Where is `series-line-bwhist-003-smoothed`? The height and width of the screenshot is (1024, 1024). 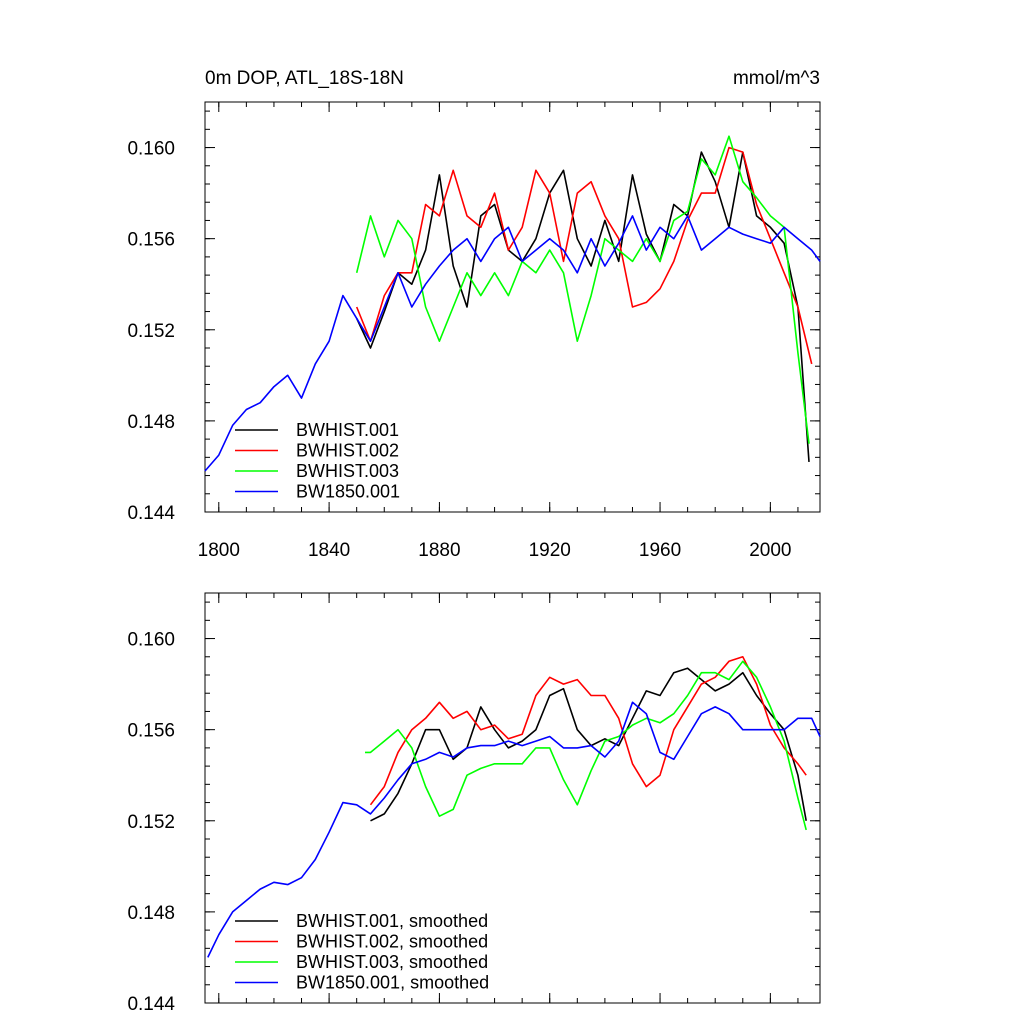 series-line-bwhist-003-smoothed is located at coordinates (586, 745).